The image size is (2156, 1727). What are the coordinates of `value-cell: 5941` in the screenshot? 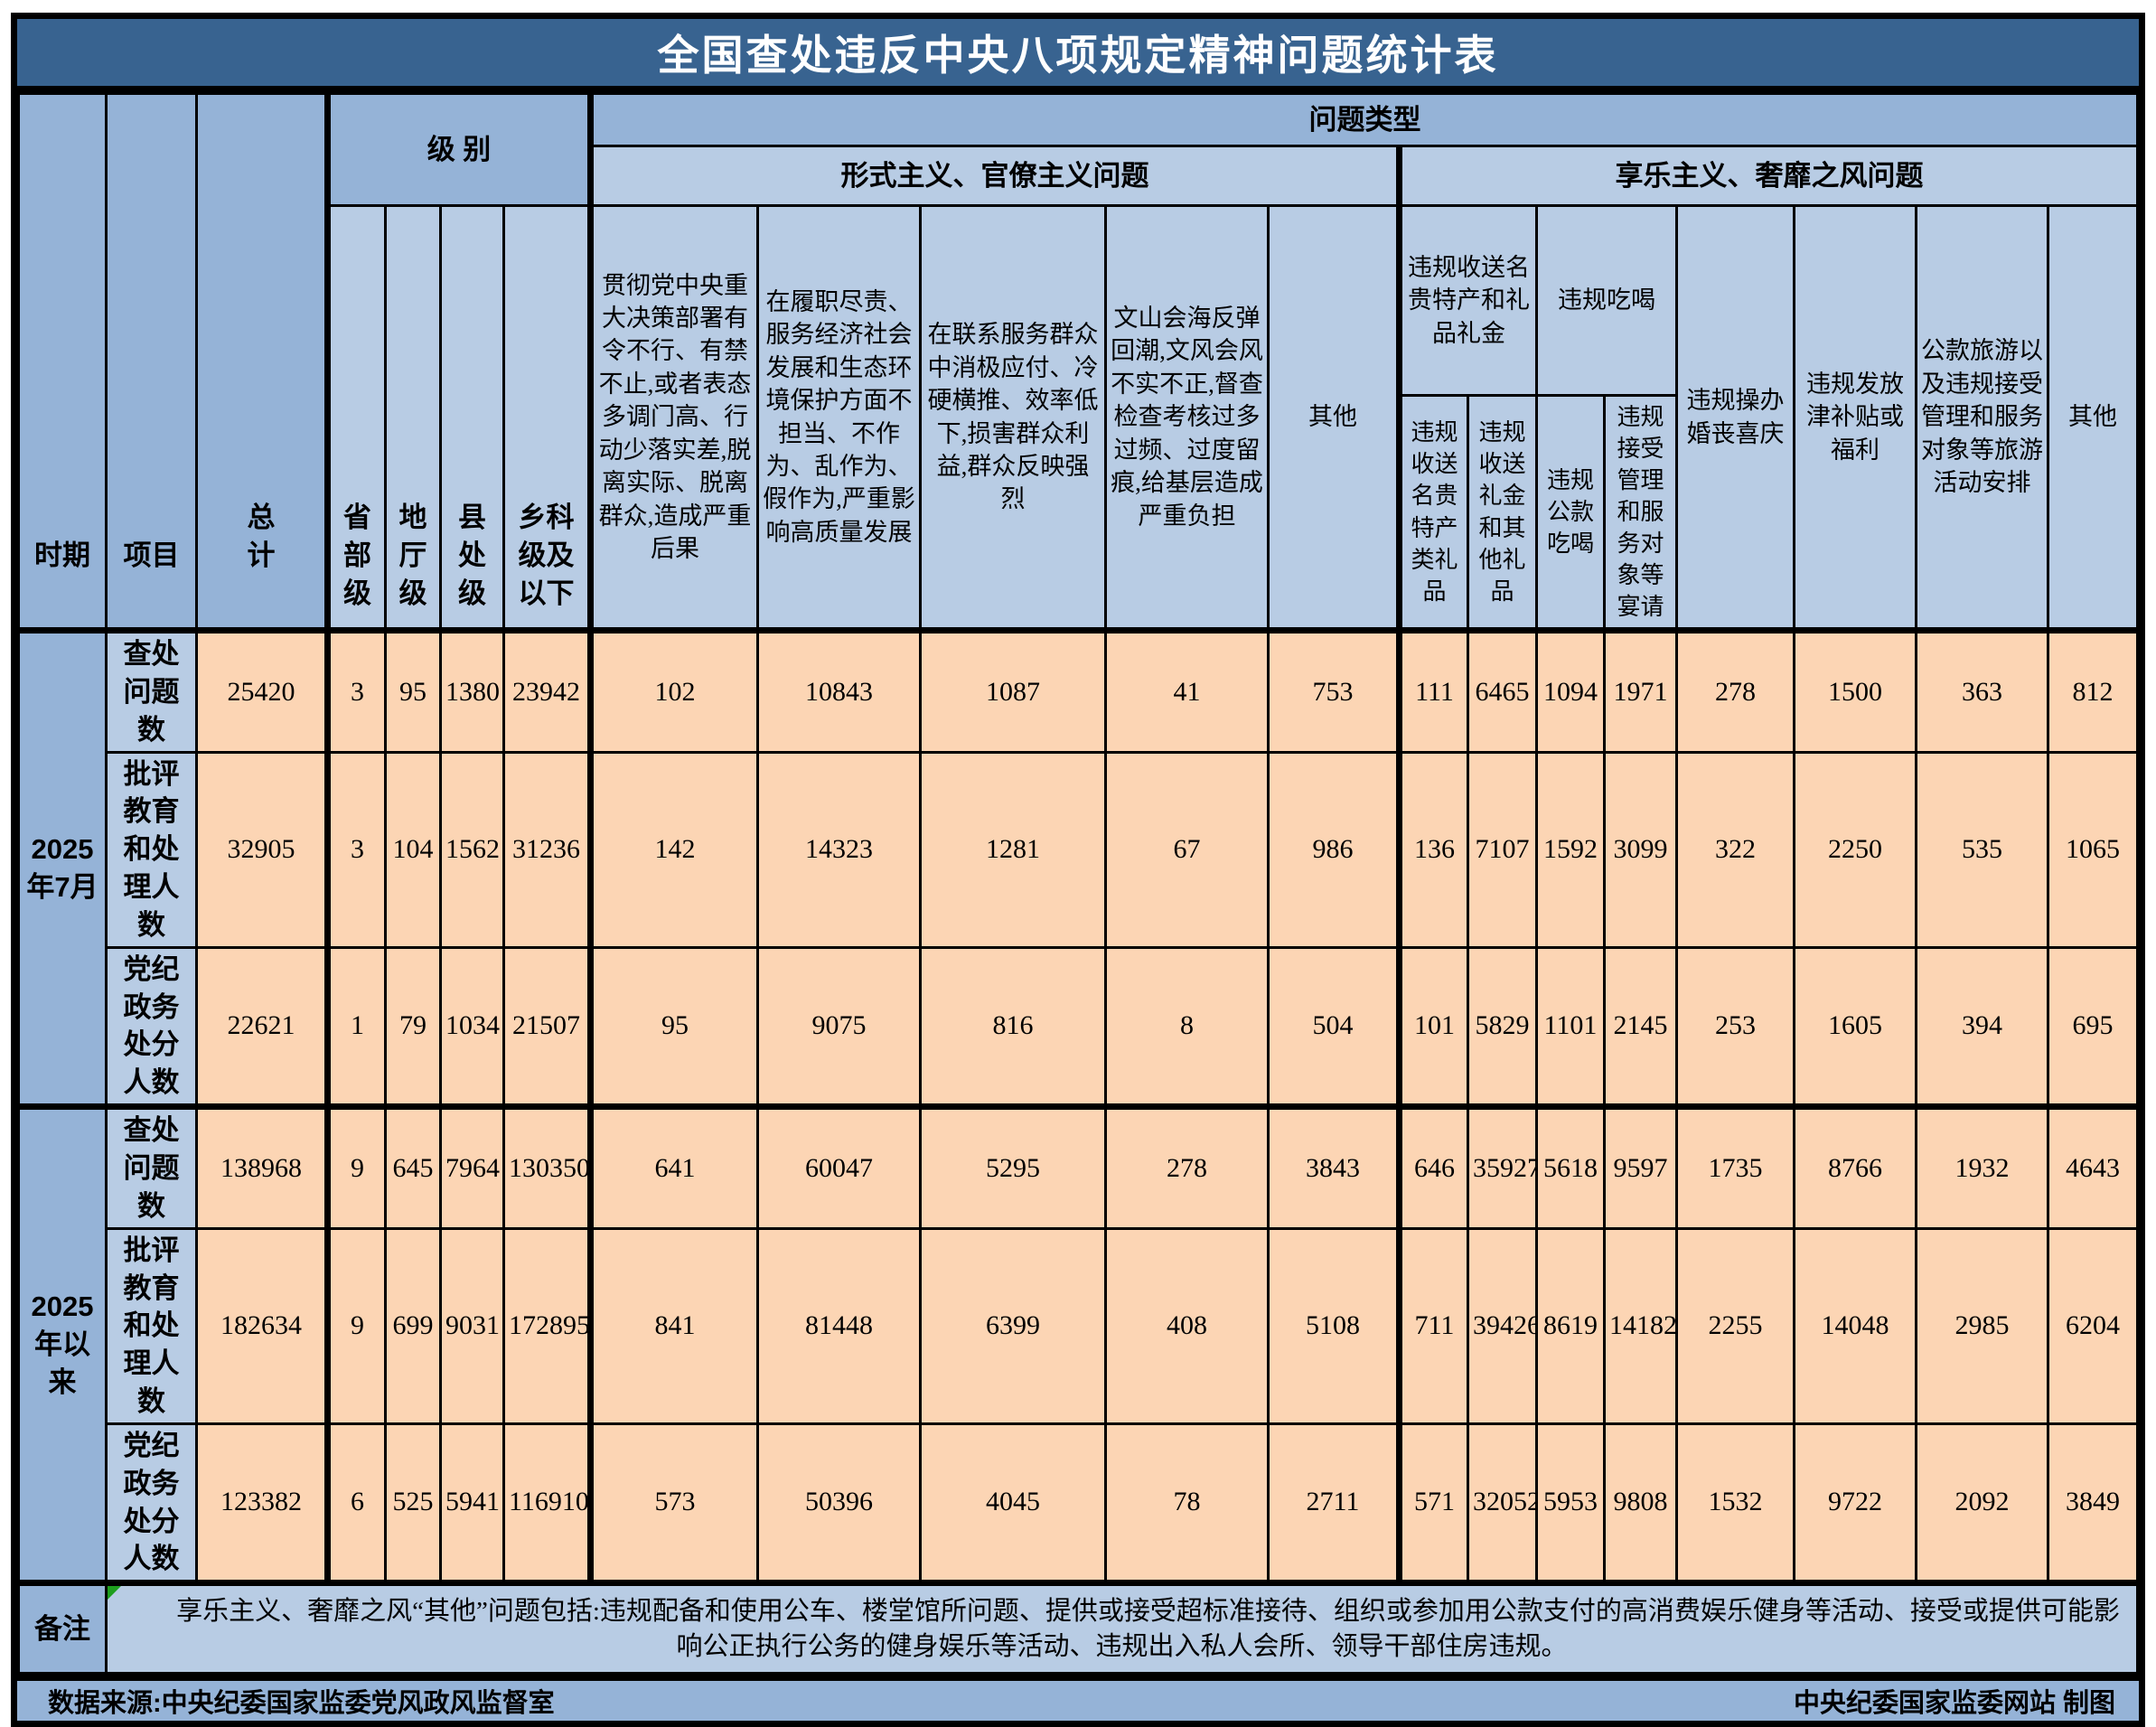 It's located at (472, 1503).